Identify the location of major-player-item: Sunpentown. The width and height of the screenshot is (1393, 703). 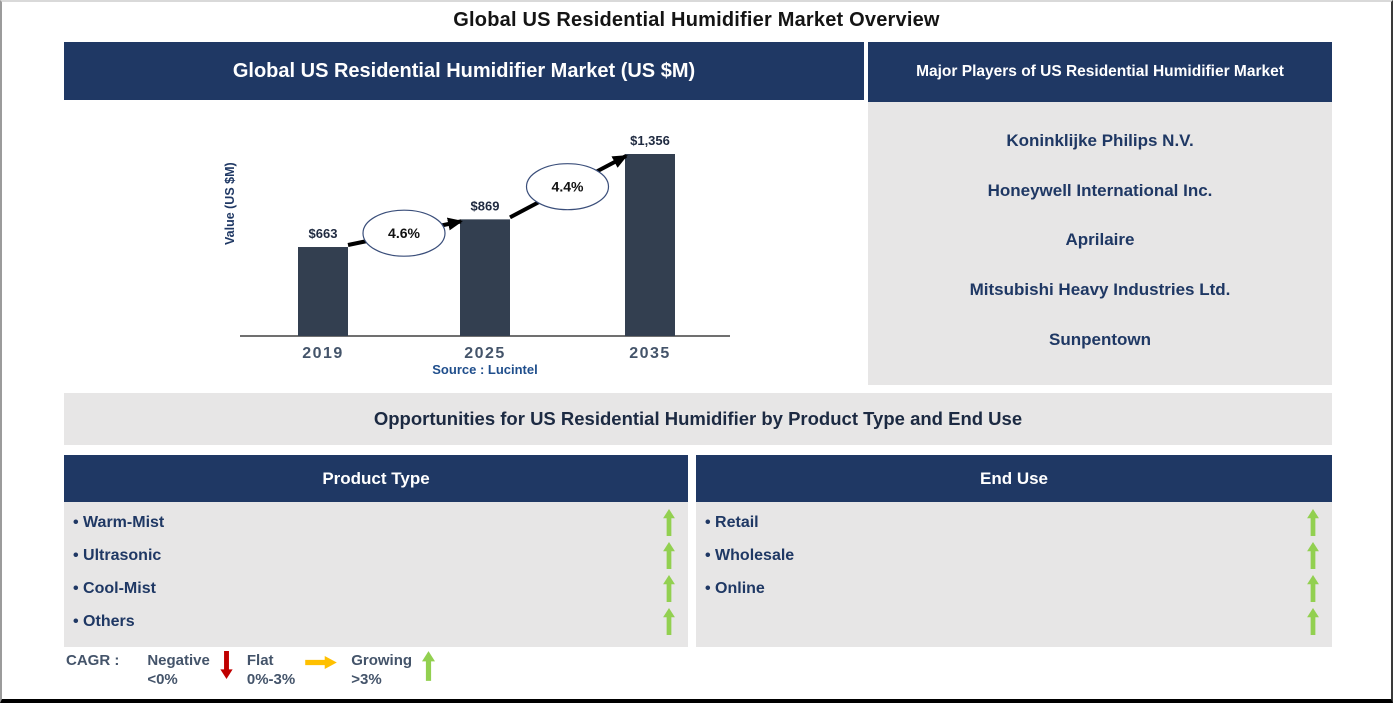
(1100, 340).